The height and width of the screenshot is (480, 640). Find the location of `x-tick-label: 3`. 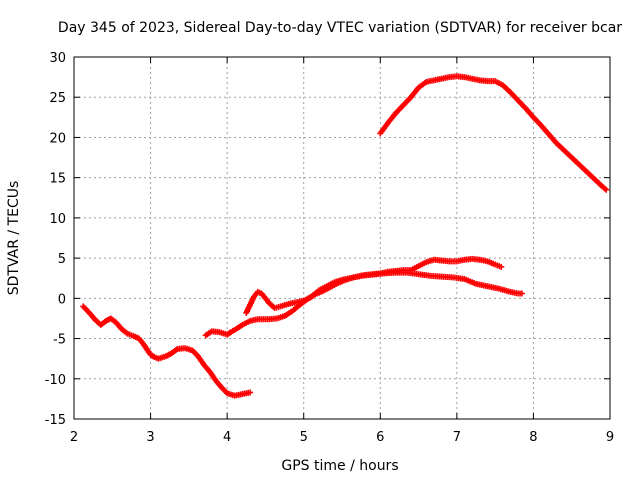

x-tick-label: 3 is located at coordinates (150, 437).